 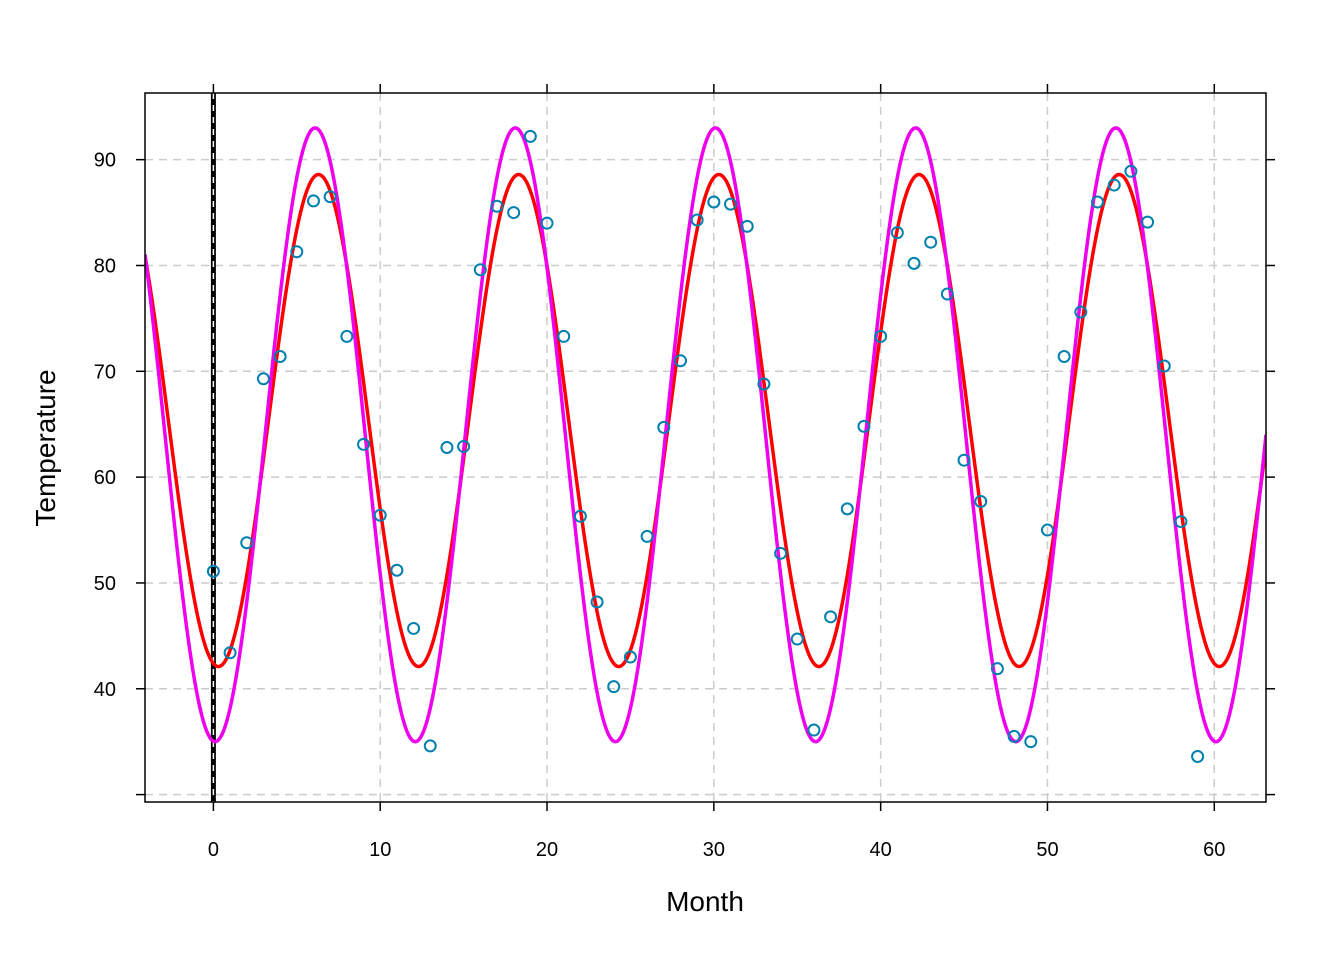 I want to click on y-axis-label: Temperature, so click(x=45, y=447).